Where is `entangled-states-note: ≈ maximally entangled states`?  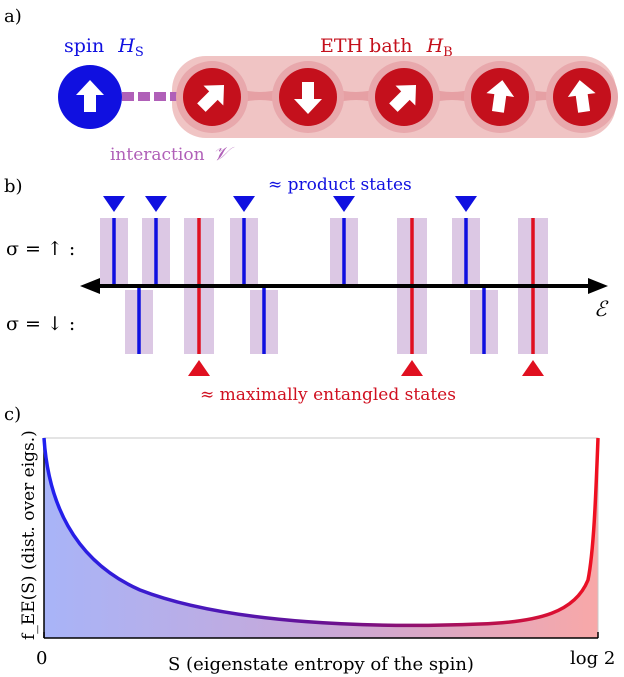 entangled-states-note: ≈ maximally entangled states is located at coordinates (328, 395).